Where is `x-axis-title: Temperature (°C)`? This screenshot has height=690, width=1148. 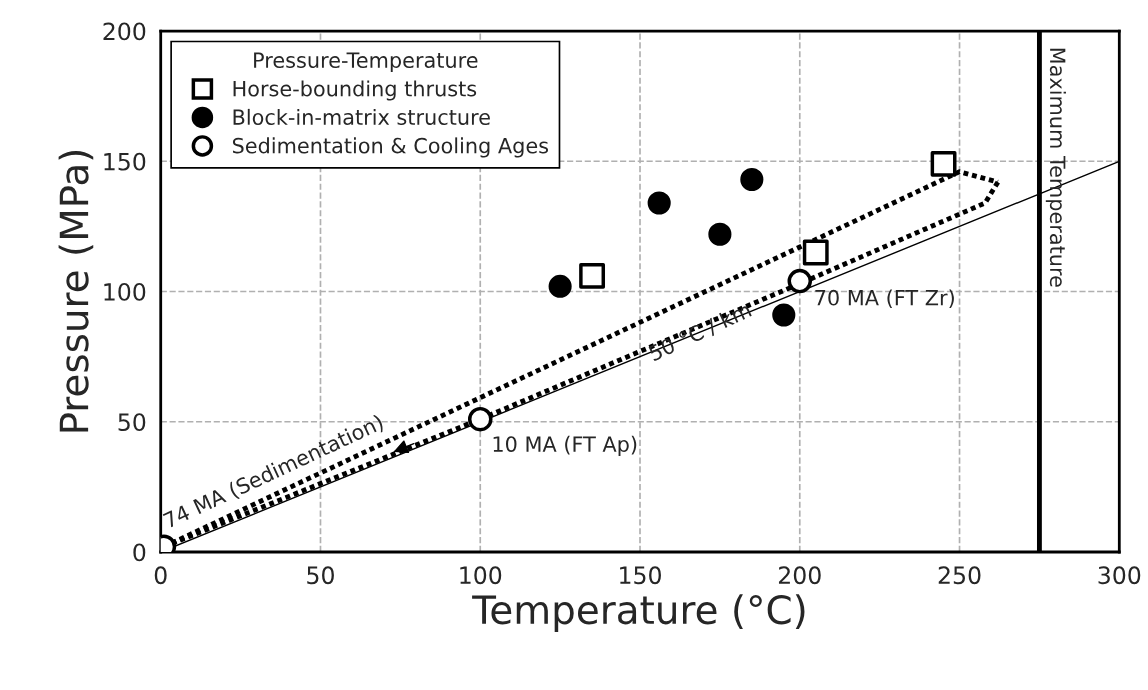
x-axis-title: Temperature (°C) is located at coordinates (638, 613).